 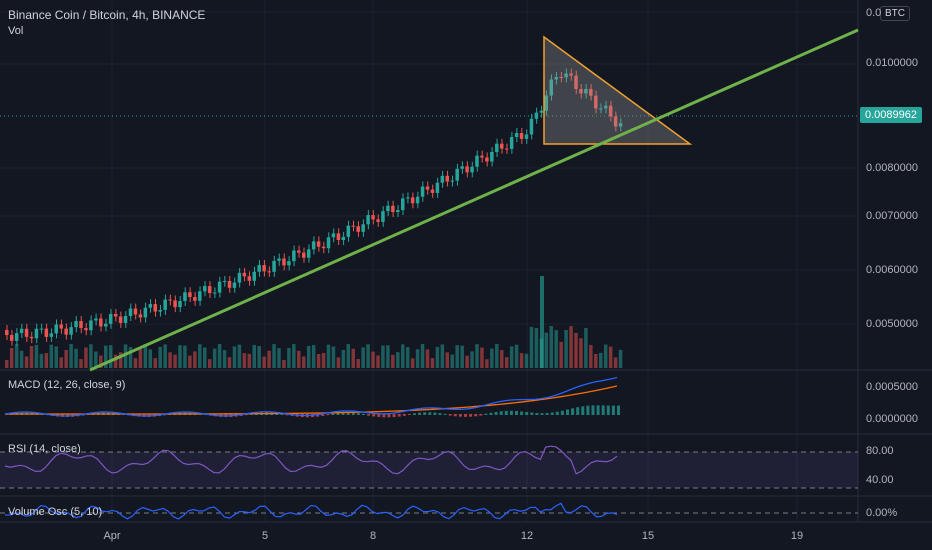 What do you see at coordinates (895, 13) in the screenshot?
I see `currency-badge: BTC` at bounding box center [895, 13].